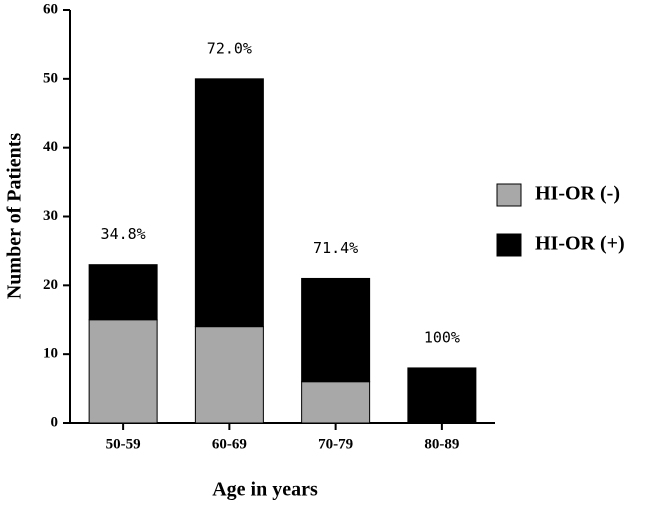 The width and height of the screenshot is (650, 506). Describe the element at coordinates (50, 147) in the screenshot. I see `y-tick-label: 40` at that location.